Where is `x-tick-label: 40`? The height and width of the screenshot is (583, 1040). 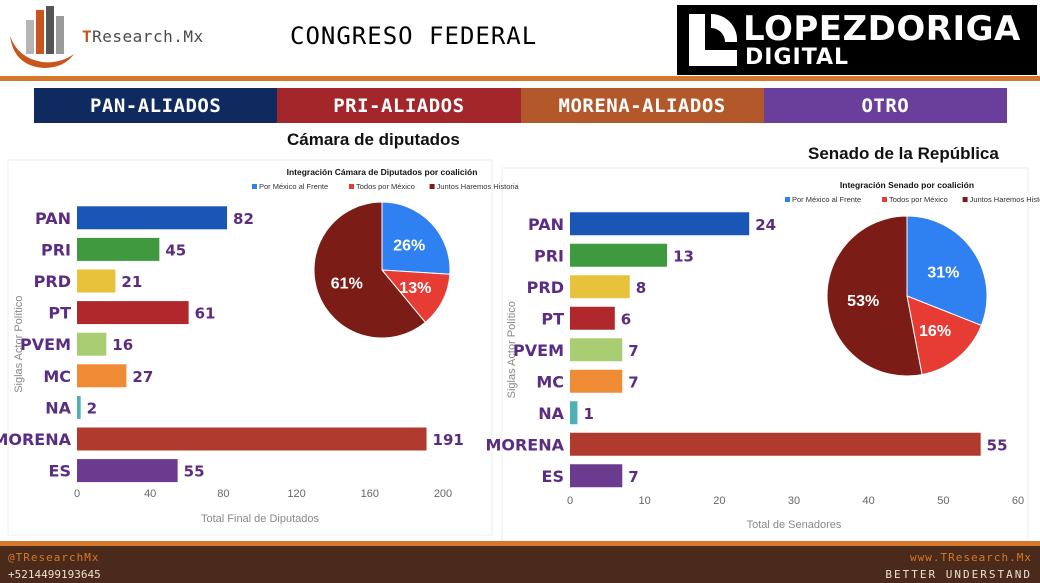
x-tick-label: 40 is located at coordinates (150, 494).